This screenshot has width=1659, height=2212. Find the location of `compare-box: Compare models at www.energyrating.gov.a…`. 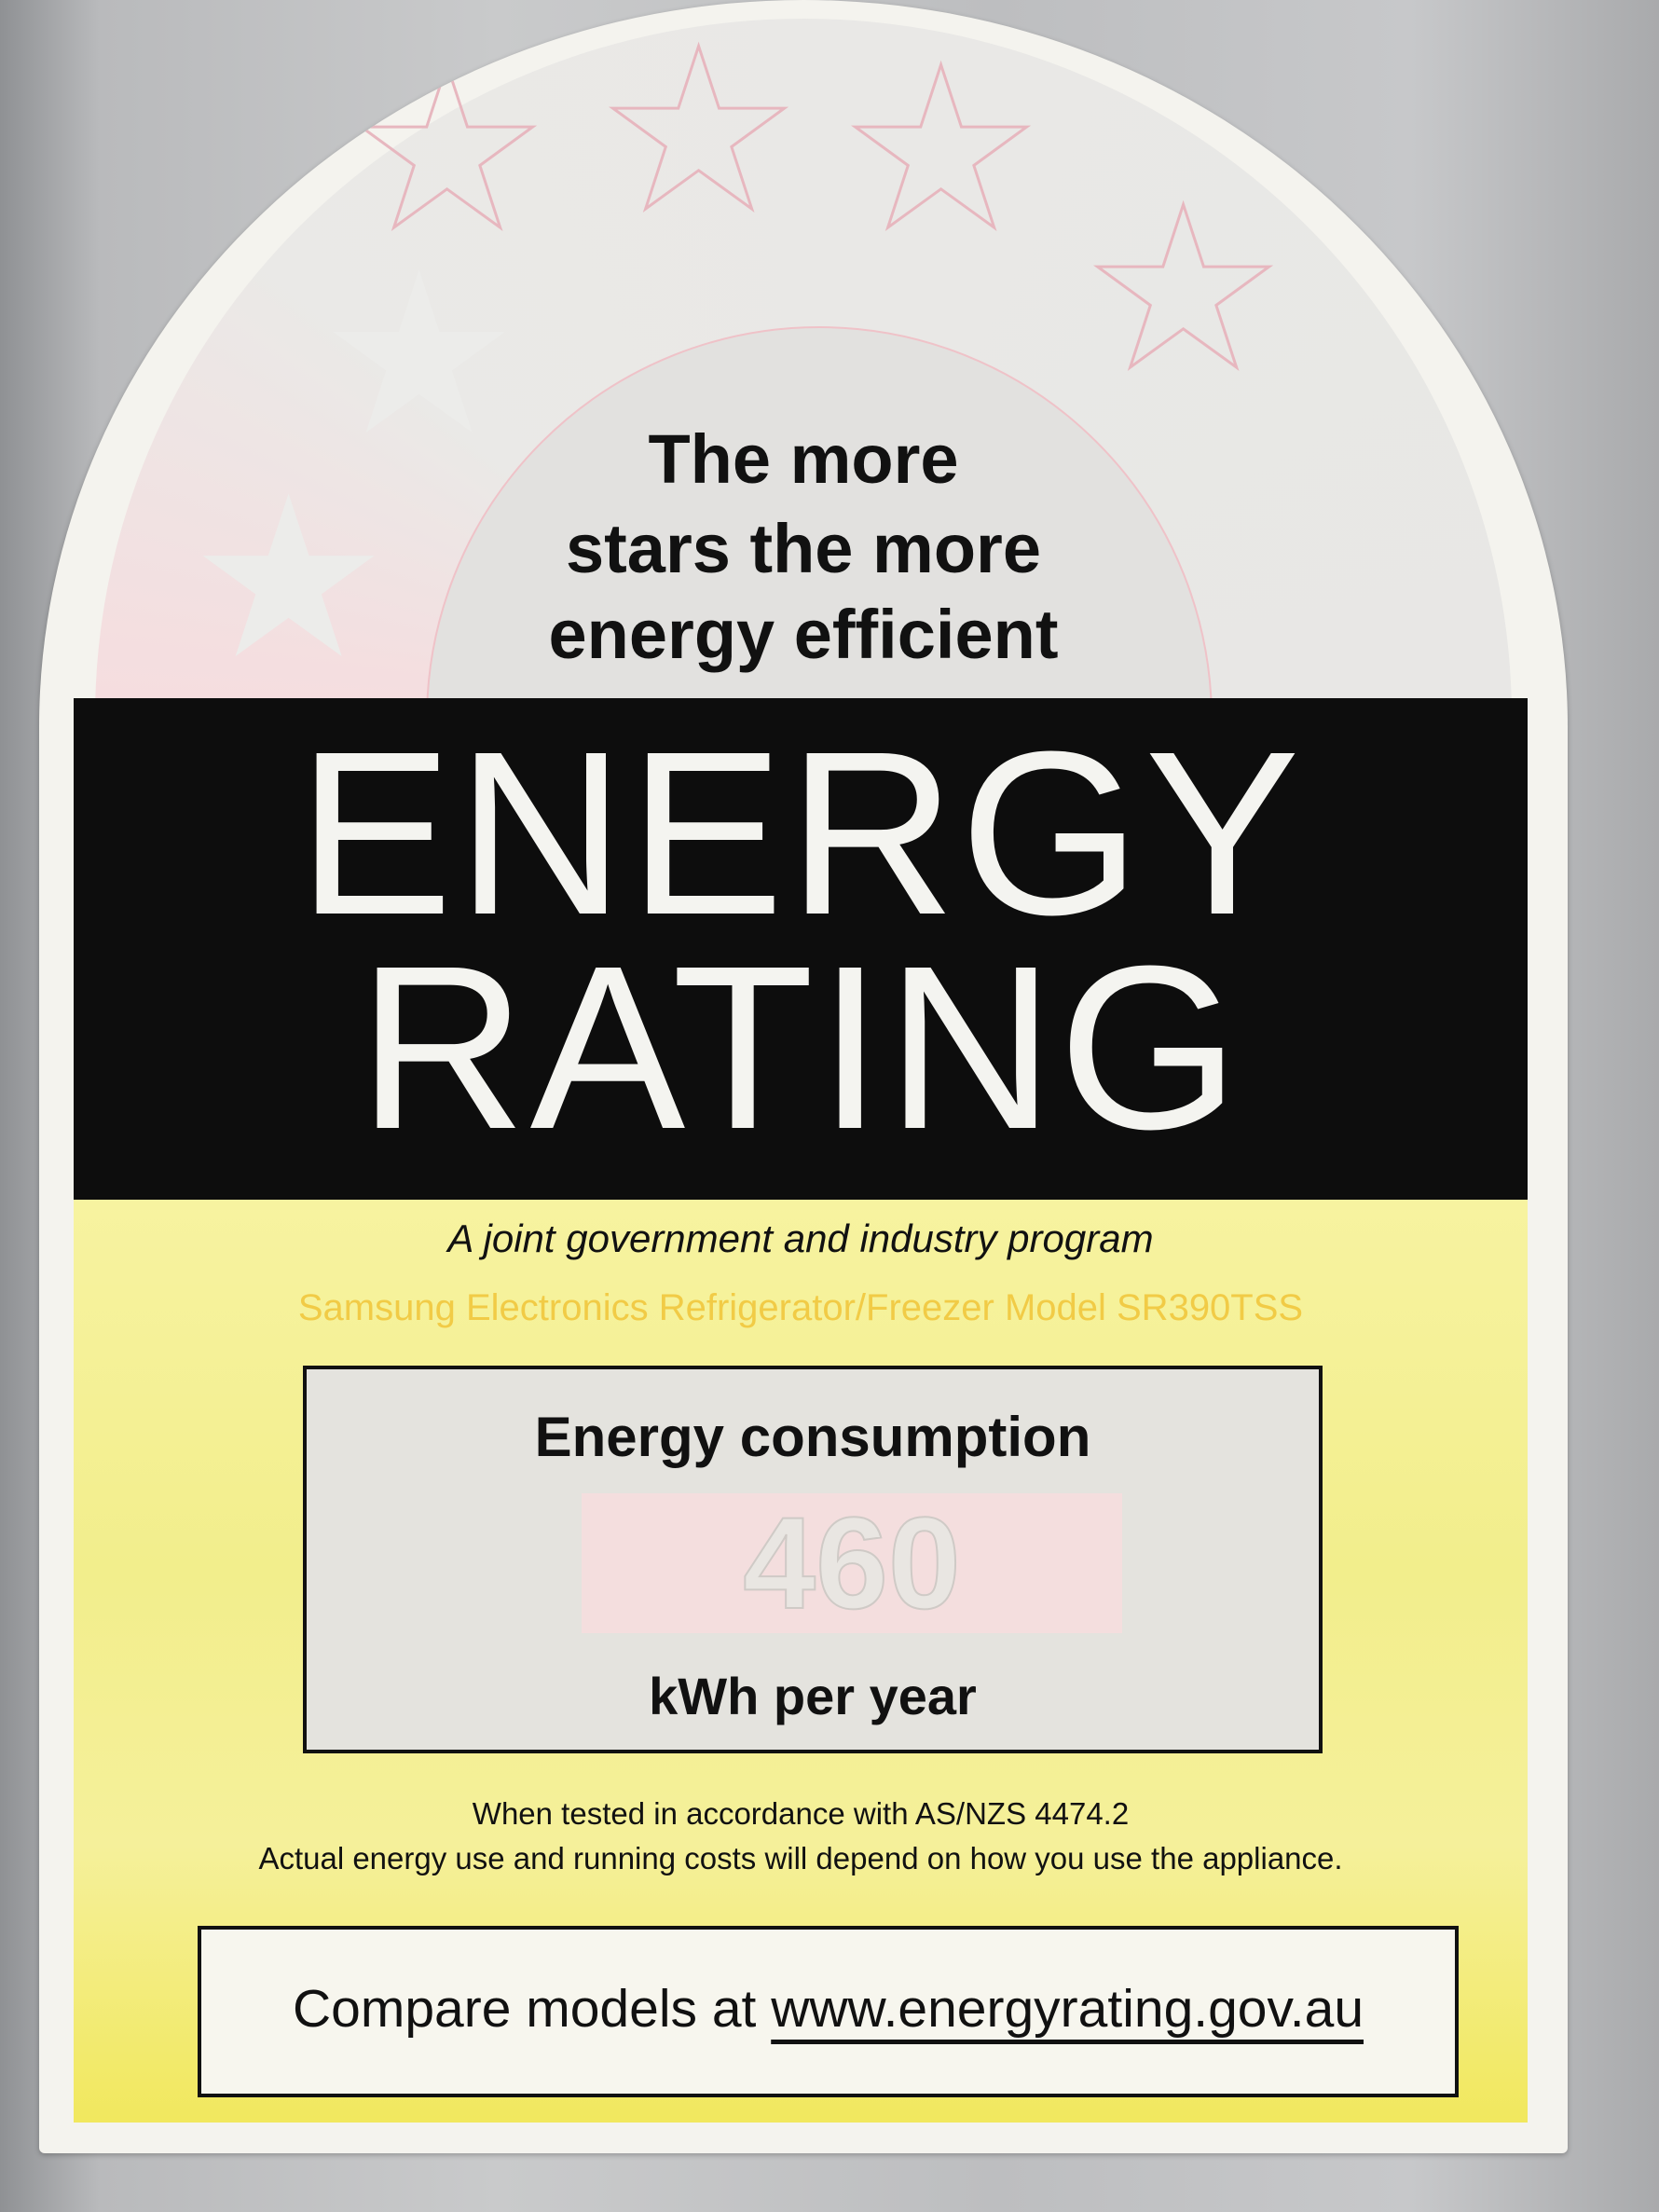

compare-box: Compare models at www.energyrating.gov.a… is located at coordinates (828, 2011).